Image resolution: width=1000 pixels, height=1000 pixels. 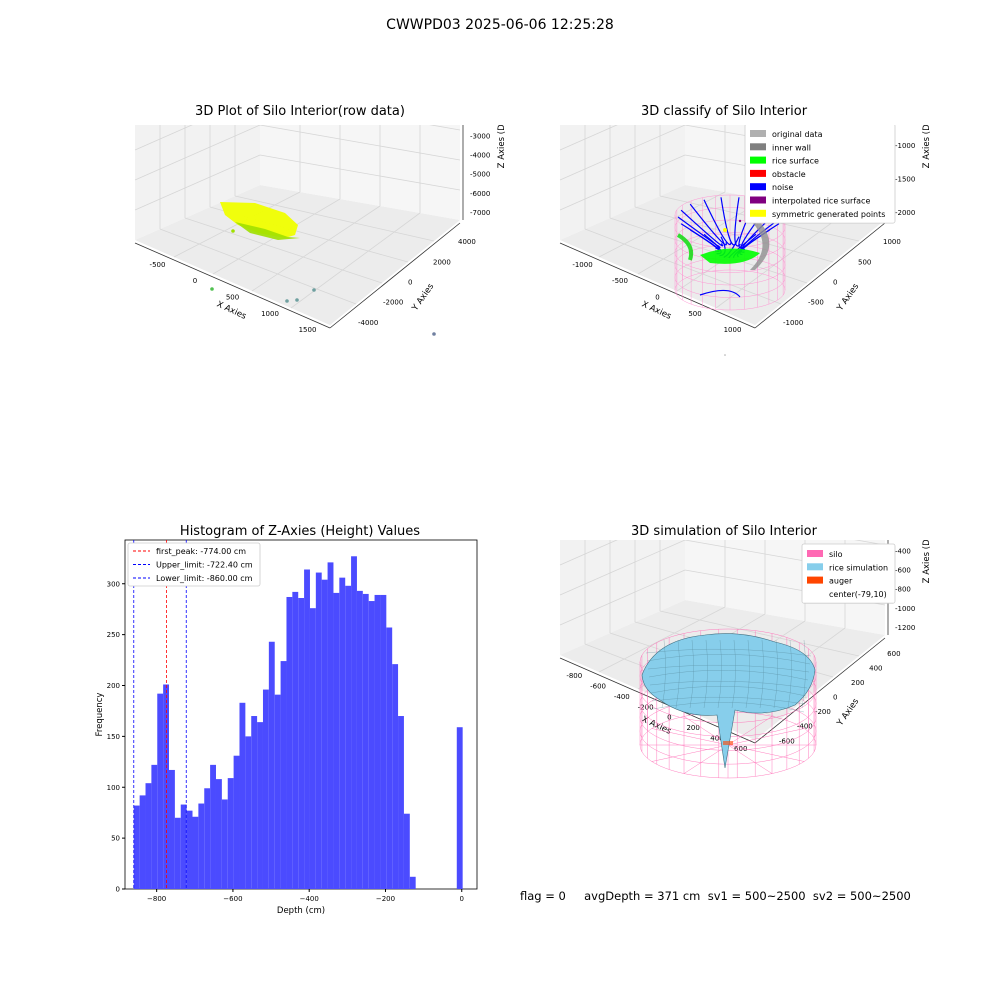 What do you see at coordinates (789, 174) in the screenshot?
I see `legend-label: obstacle` at bounding box center [789, 174].